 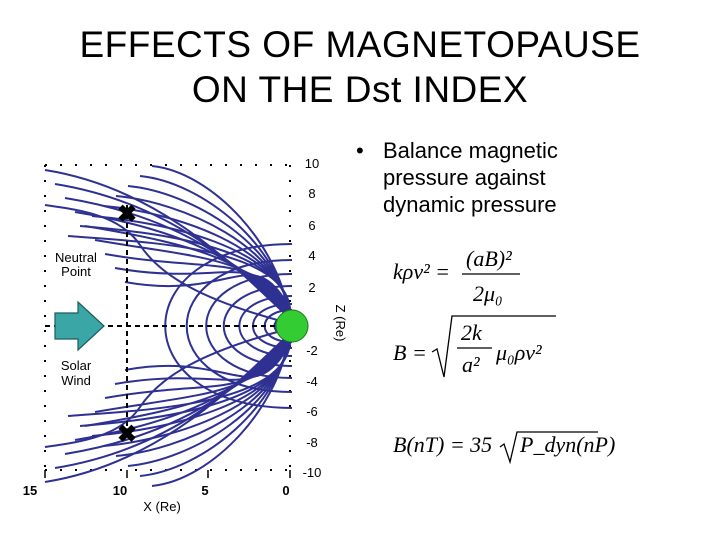 What do you see at coordinates (292, 326) in the screenshot?
I see `earth` at bounding box center [292, 326].